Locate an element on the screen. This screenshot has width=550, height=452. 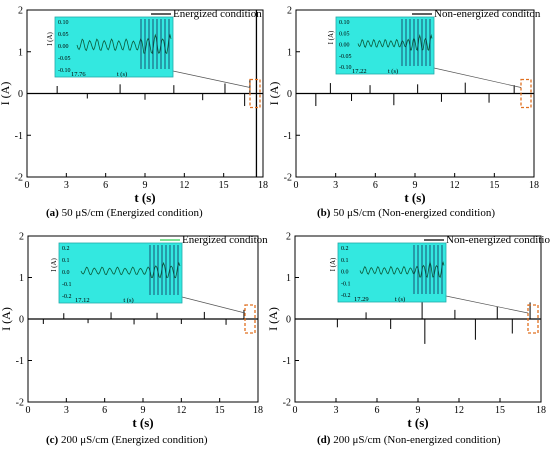
panel-d-inset-x-tick-label: 17.29 is located at coordinates (361, 299).